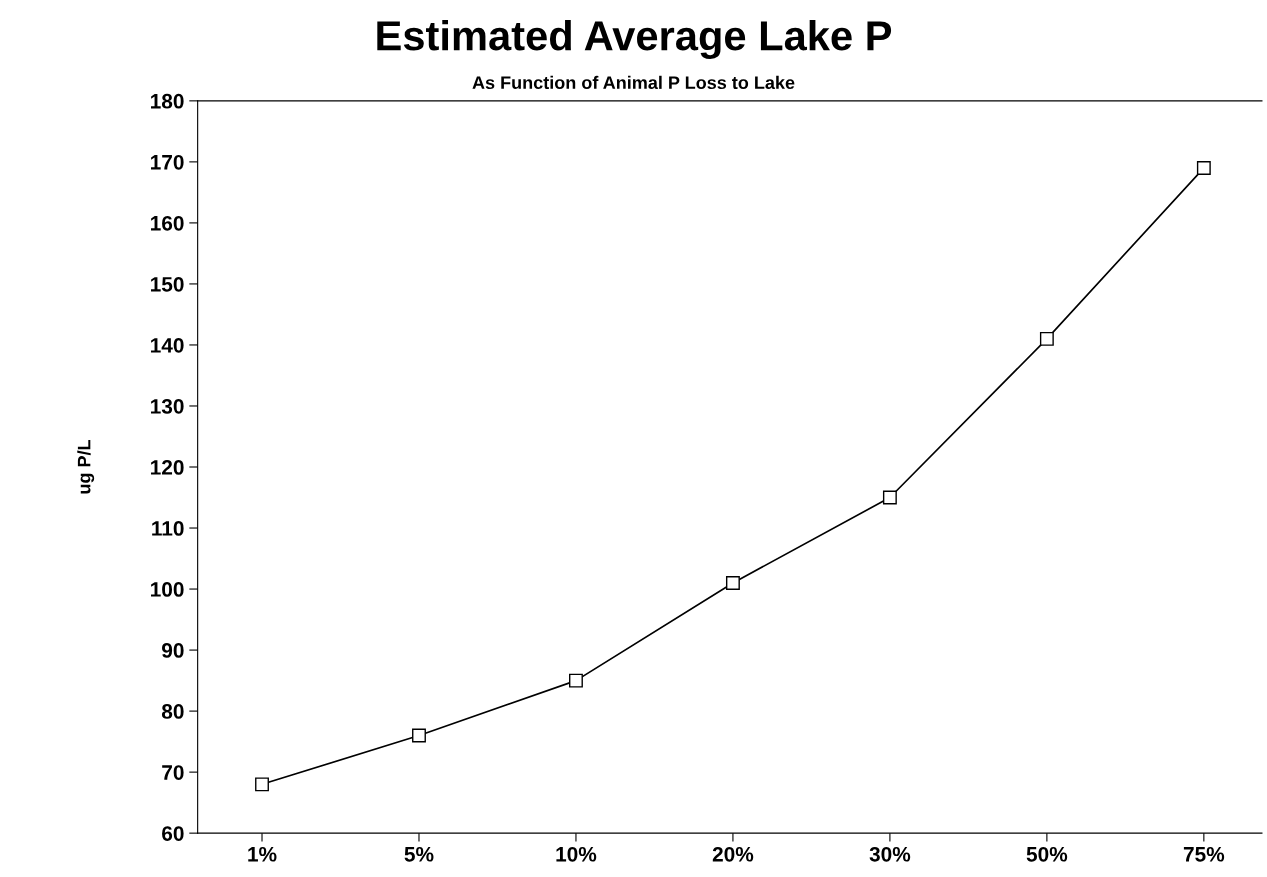  Describe the element at coordinates (634, 39) in the screenshot. I see `chart-title: Estimated Average Lake P` at that location.